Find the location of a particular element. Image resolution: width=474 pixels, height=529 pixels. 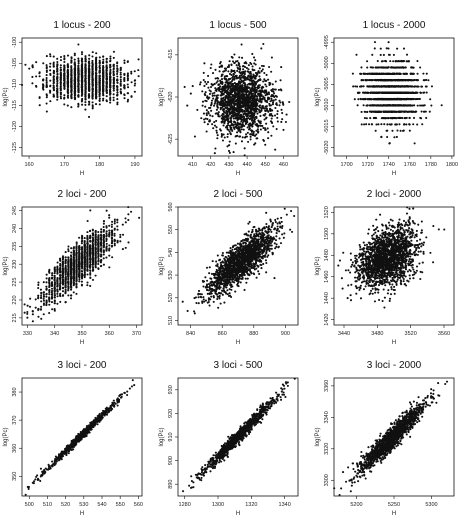

y-tick-label: -115 is located at coordinates (15, 105).